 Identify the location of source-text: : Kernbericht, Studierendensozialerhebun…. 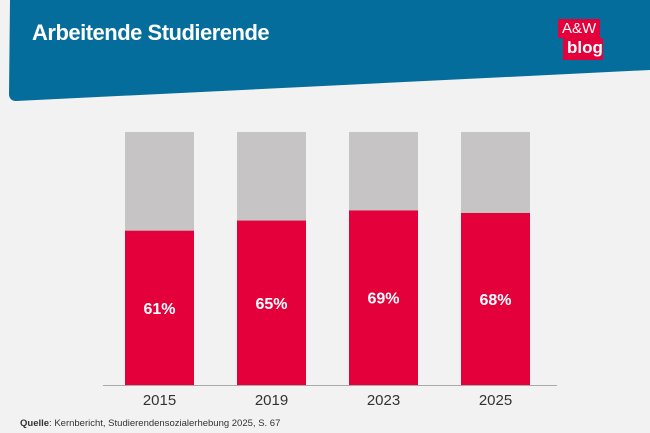
(165, 423).